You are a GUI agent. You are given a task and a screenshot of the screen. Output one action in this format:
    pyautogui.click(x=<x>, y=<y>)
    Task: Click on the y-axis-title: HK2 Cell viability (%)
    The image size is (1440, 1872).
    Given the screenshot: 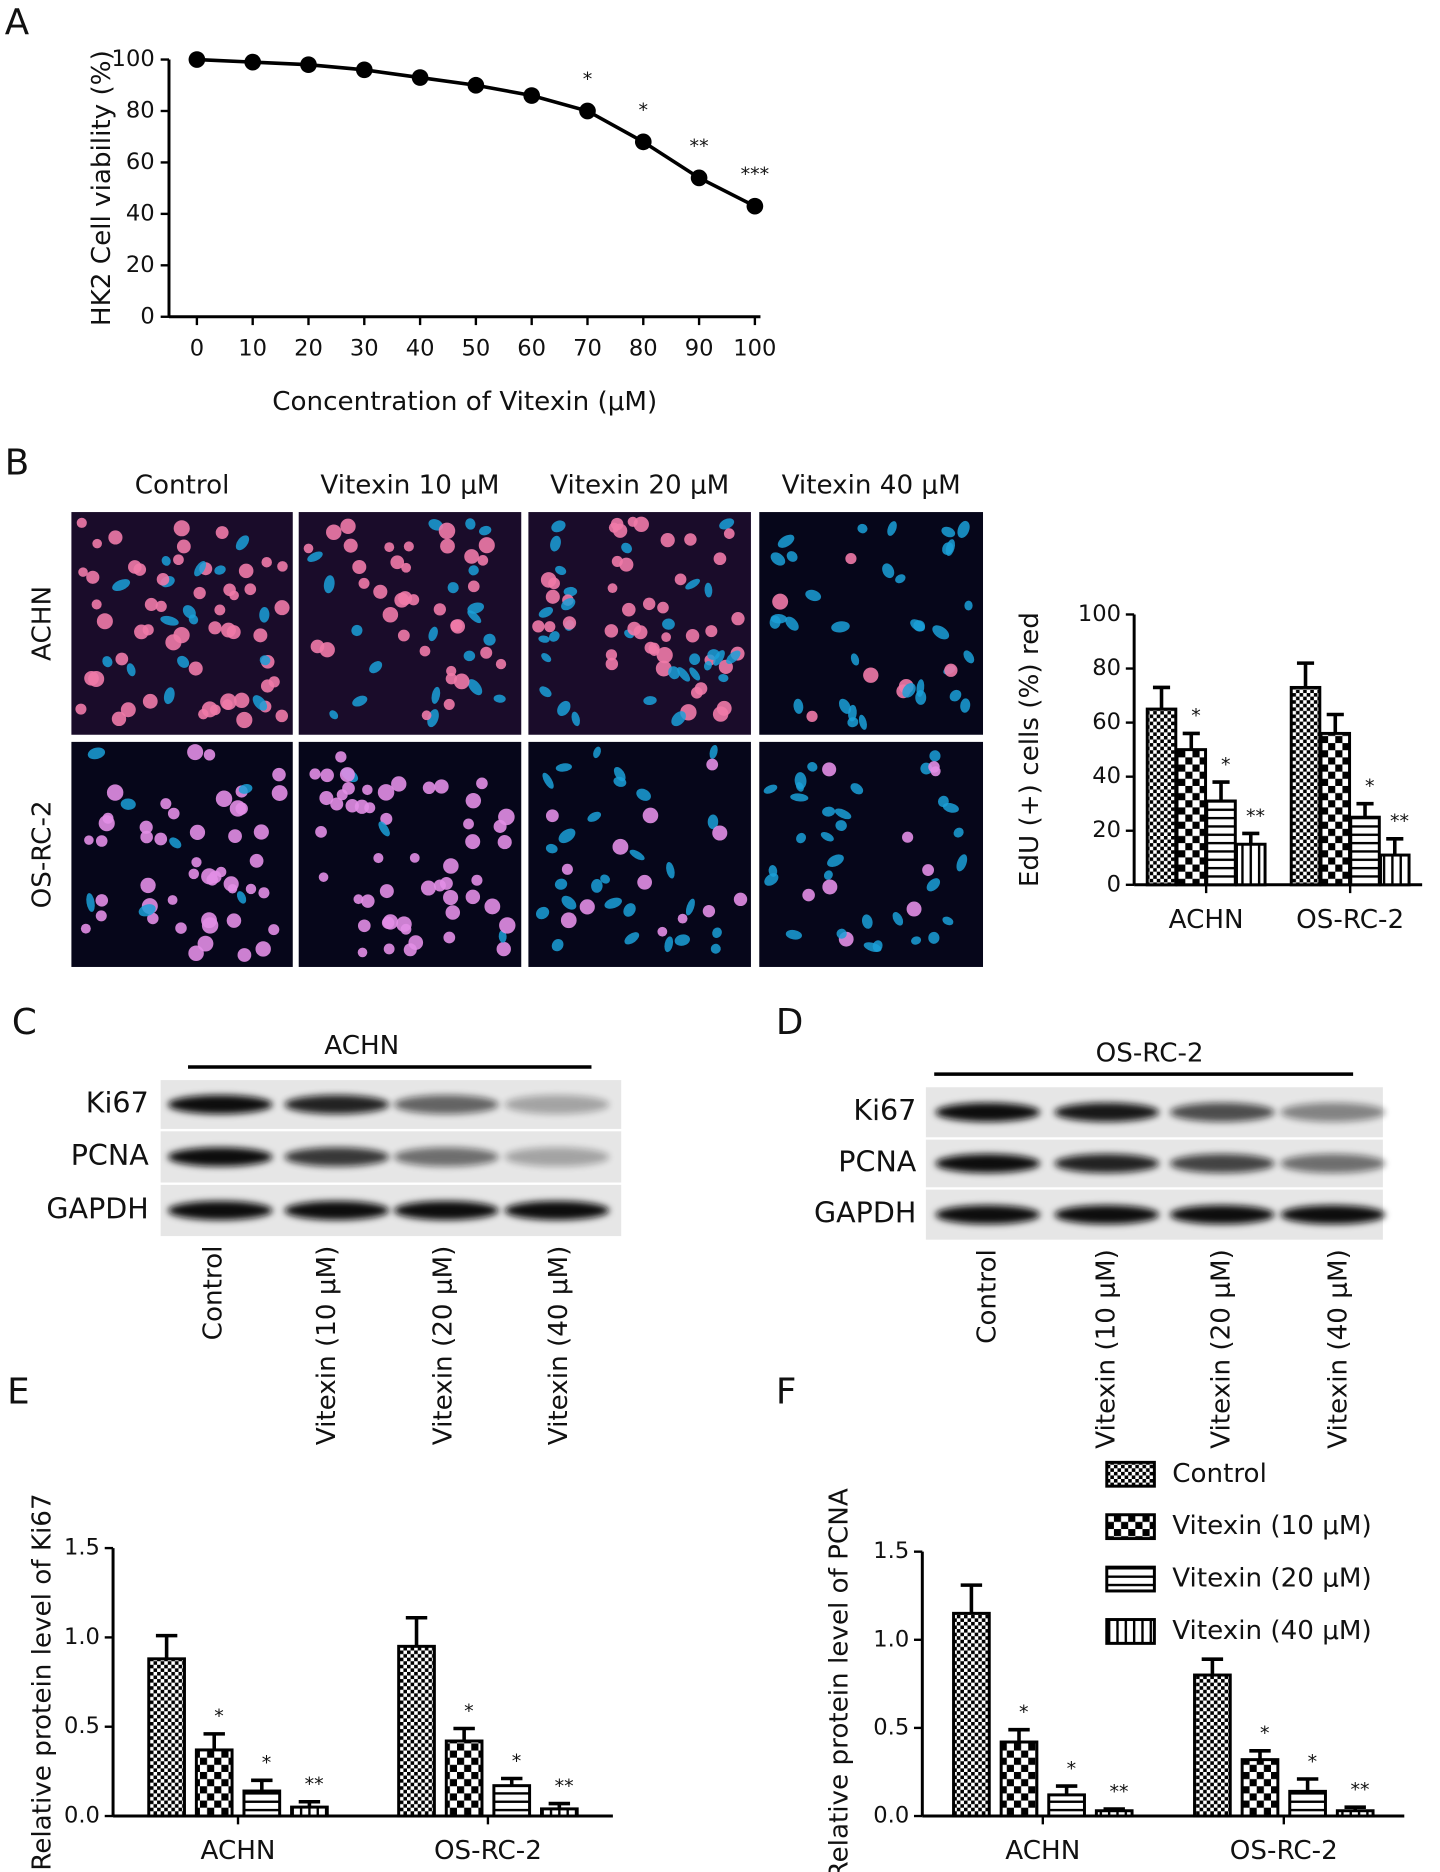 What is the action you would take?
    pyautogui.click(x=102, y=188)
    